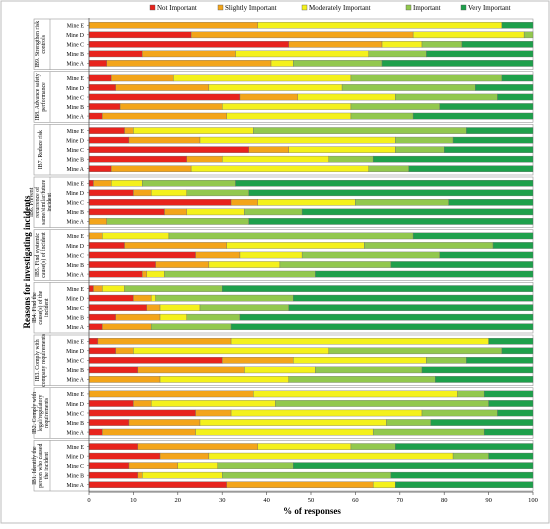 The height and width of the screenshot is (529, 550). Describe the element at coordinates (471, 169) in the screenshot. I see `group-3-mine-a-bar-very-important` at that location.